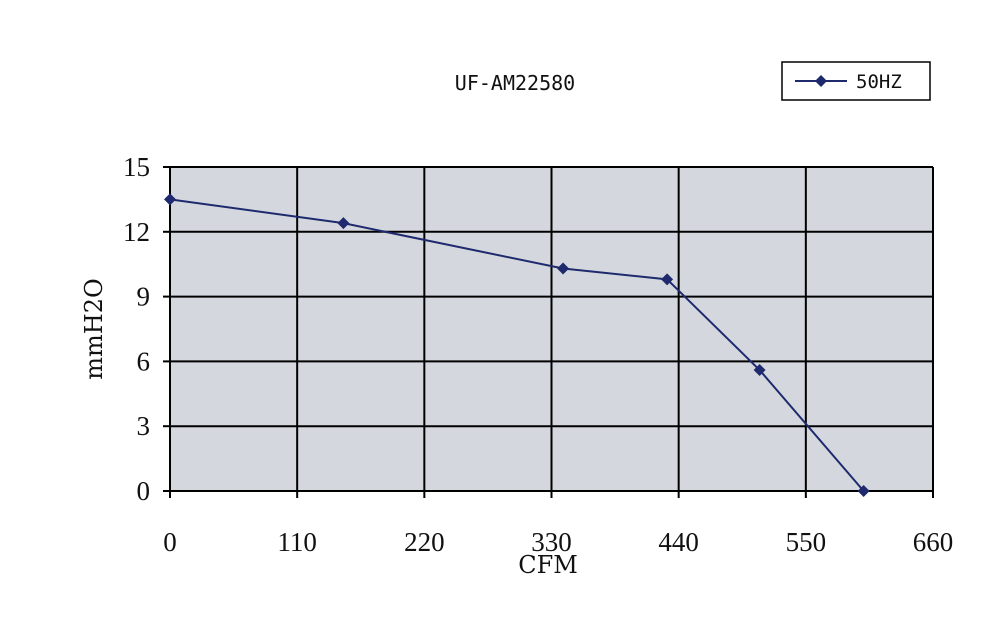 This screenshot has height=627, width=1000. What do you see at coordinates (821, 81) in the screenshot?
I see `legend-marker` at bounding box center [821, 81].